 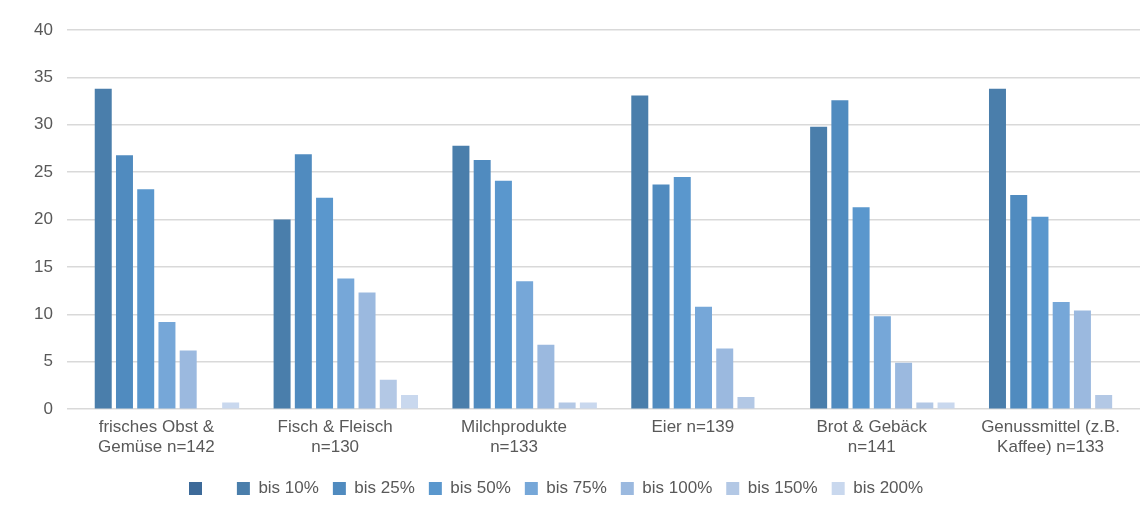 I want to click on y-tick-label: 0, so click(x=48, y=408).